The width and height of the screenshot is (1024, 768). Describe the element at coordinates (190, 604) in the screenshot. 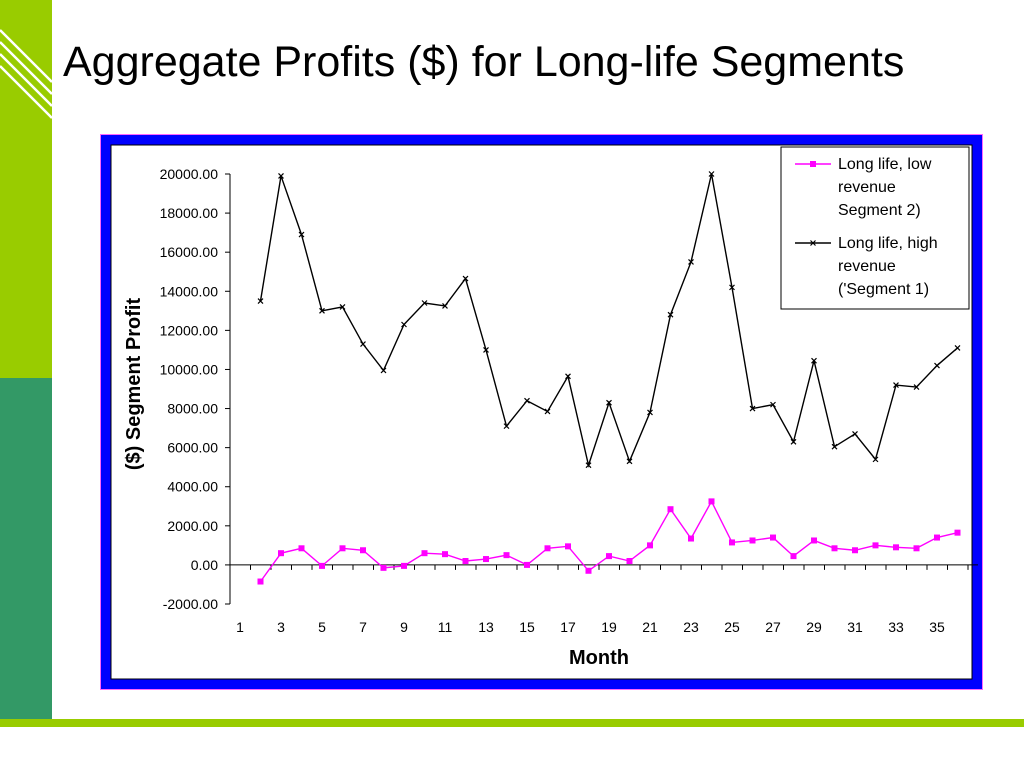

I see `y-tick-label: -2000.00` at that location.